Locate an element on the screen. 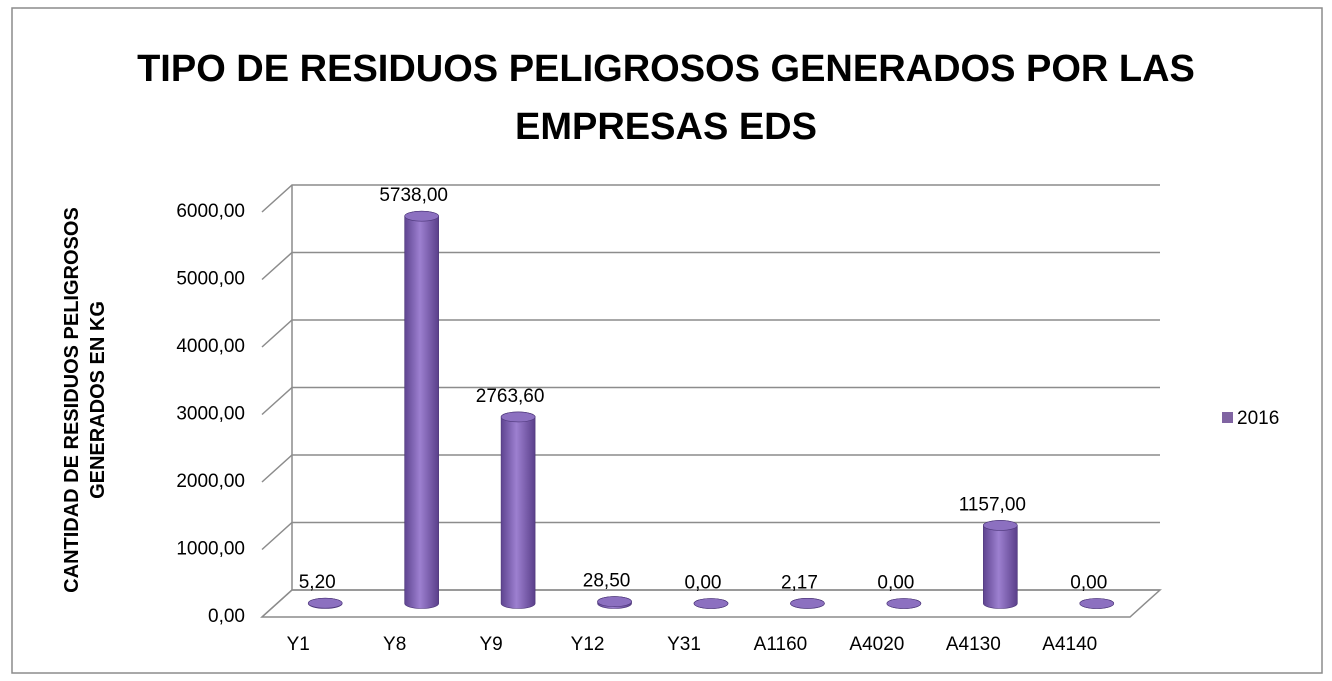 This screenshot has width=1332, height=681. data-label: 5738,00 is located at coordinates (413, 195).